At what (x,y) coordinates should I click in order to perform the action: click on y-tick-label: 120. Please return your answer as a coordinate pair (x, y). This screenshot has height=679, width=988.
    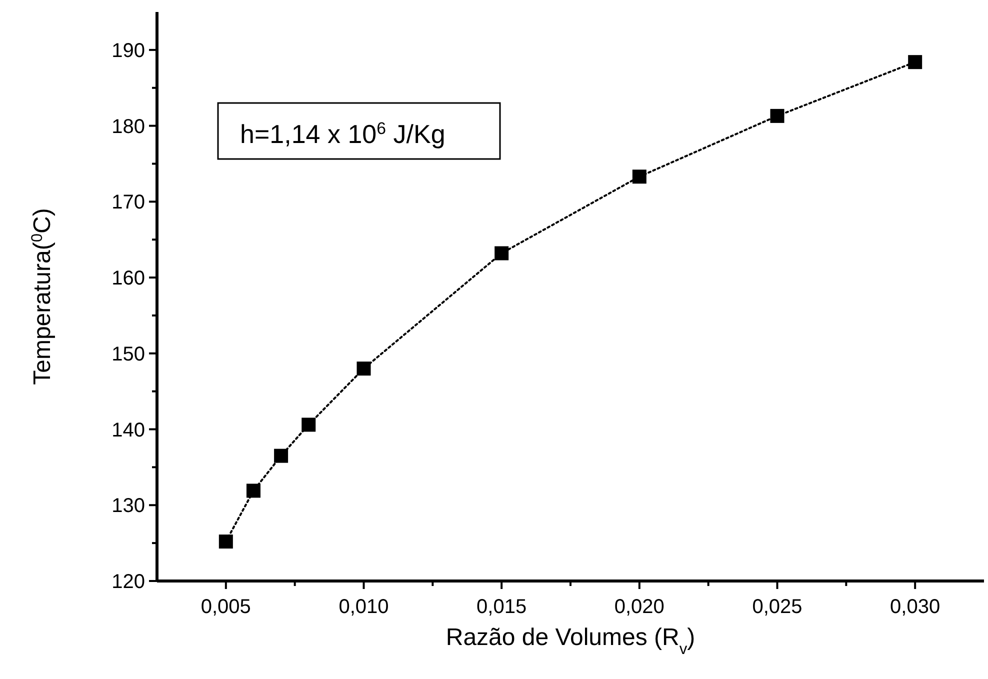
    Looking at the image, I should click on (128, 582).